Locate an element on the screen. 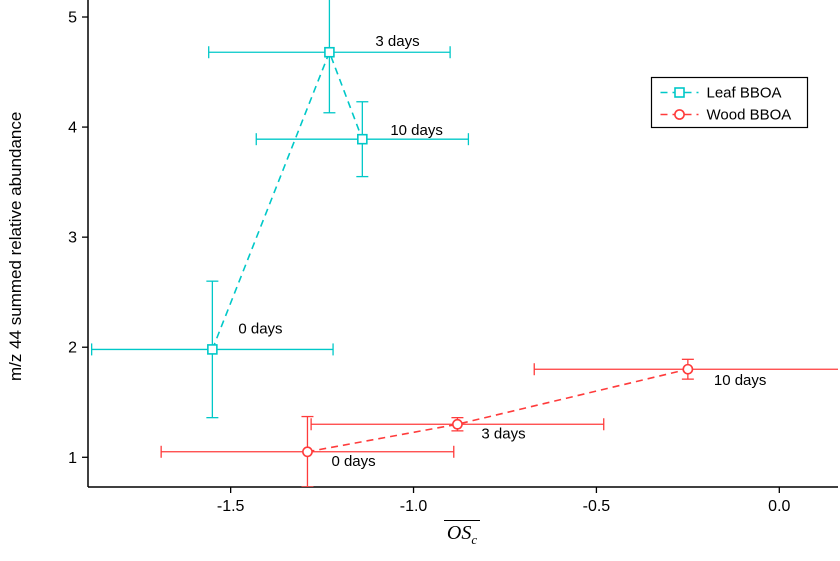 The height and width of the screenshot is (561, 840). x-tick-label: -1.5 is located at coordinates (231, 506).